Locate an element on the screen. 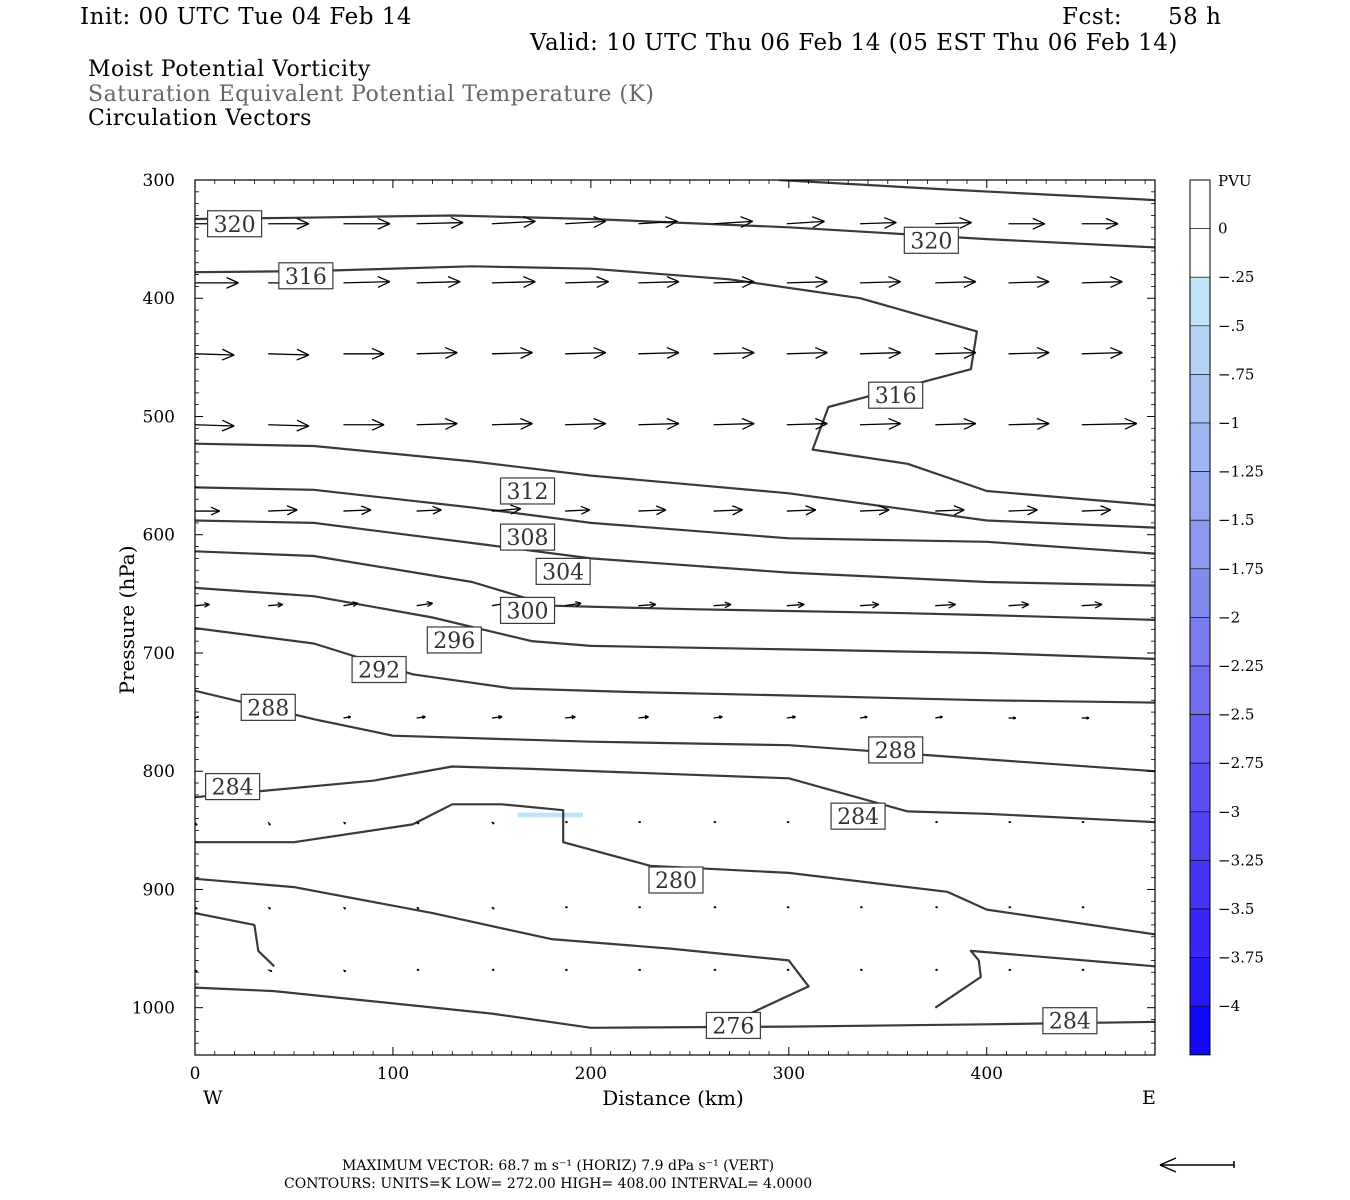 The height and width of the screenshot is (1200, 1350). svg-text: 284 is located at coordinates (233, 788).